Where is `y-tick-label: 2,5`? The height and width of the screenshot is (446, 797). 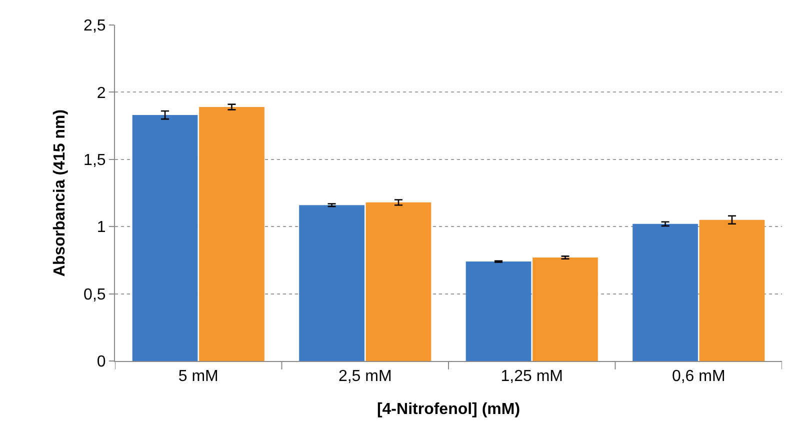 y-tick-label: 2,5 is located at coordinates (95, 26).